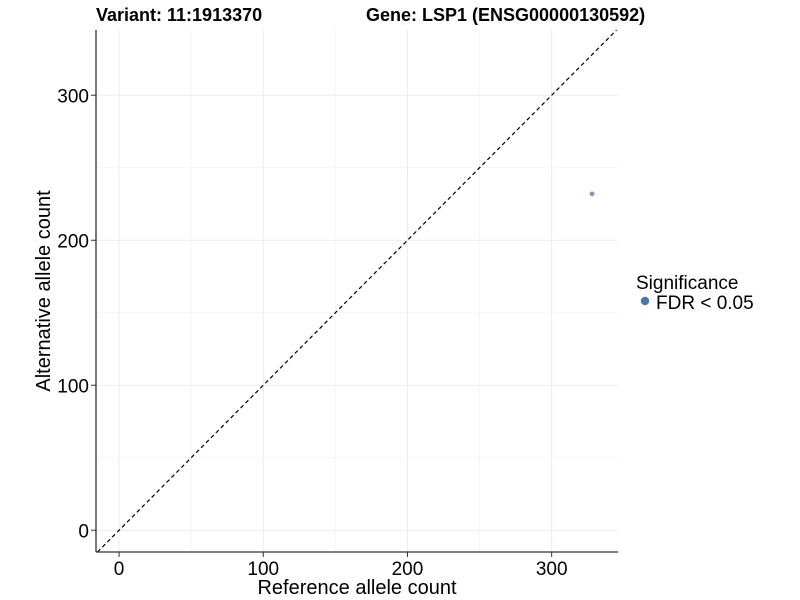 Image resolution: width=800 pixels, height=600 pixels. I want to click on y-tick-label: 300, so click(73, 96).